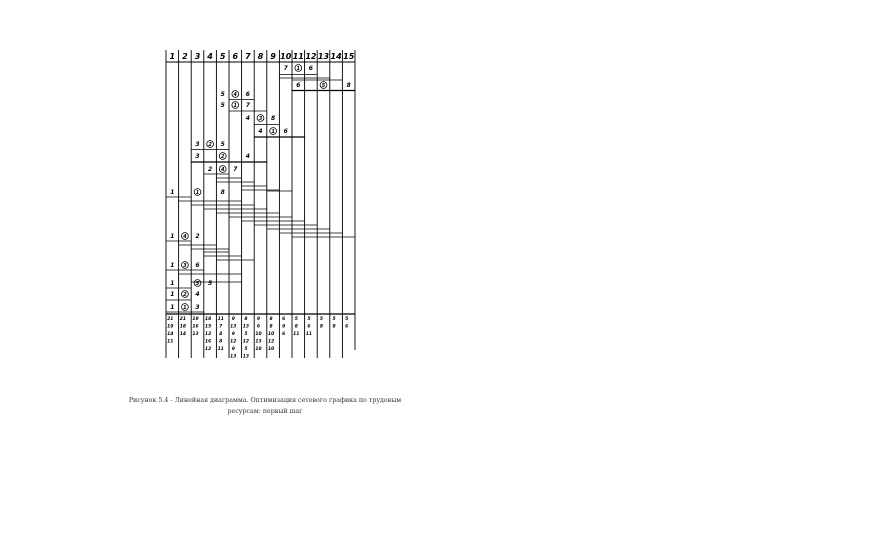 Image resolution: width=893 pixels, height=560 pixels. What do you see at coordinates (185, 56) in the screenshot?
I see `column-header: 2` at bounding box center [185, 56].